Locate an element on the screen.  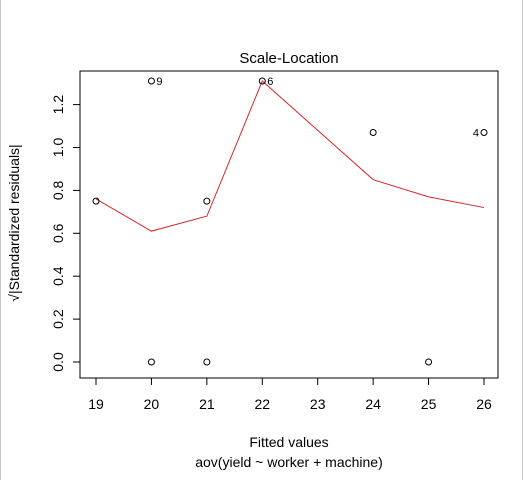
y-tick-label: 1.2 is located at coordinates (58, 105).